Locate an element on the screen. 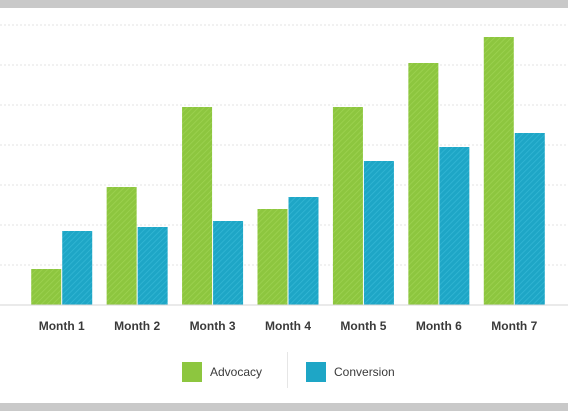 Image resolution: width=568 pixels, height=413 pixels. legend: Advocacy Conversion is located at coordinates (284, 371).